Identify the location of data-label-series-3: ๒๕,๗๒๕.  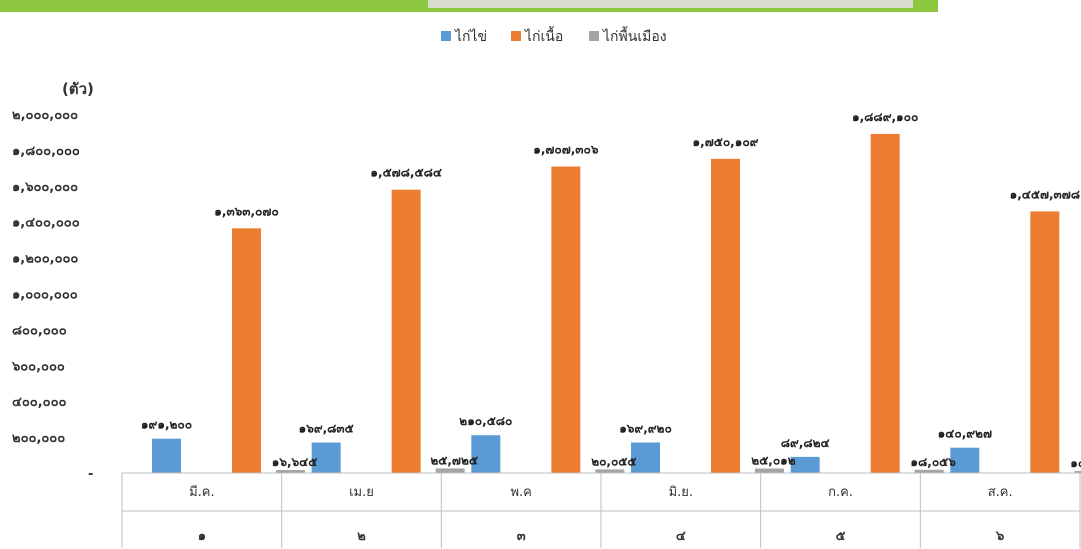
(454, 460).